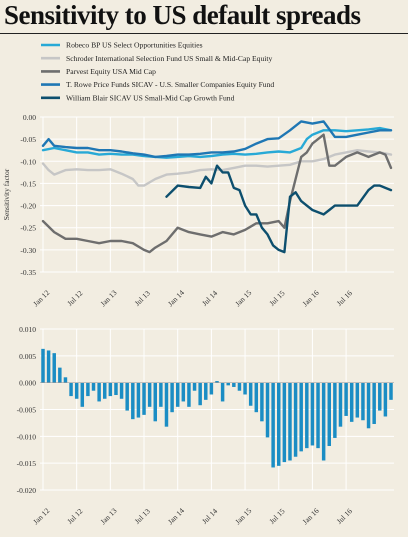 The width and height of the screenshot is (408, 537). What do you see at coordinates (344, 297) in the screenshot?
I see `line-xtick-label: Jul 16` at bounding box center [344, 297].